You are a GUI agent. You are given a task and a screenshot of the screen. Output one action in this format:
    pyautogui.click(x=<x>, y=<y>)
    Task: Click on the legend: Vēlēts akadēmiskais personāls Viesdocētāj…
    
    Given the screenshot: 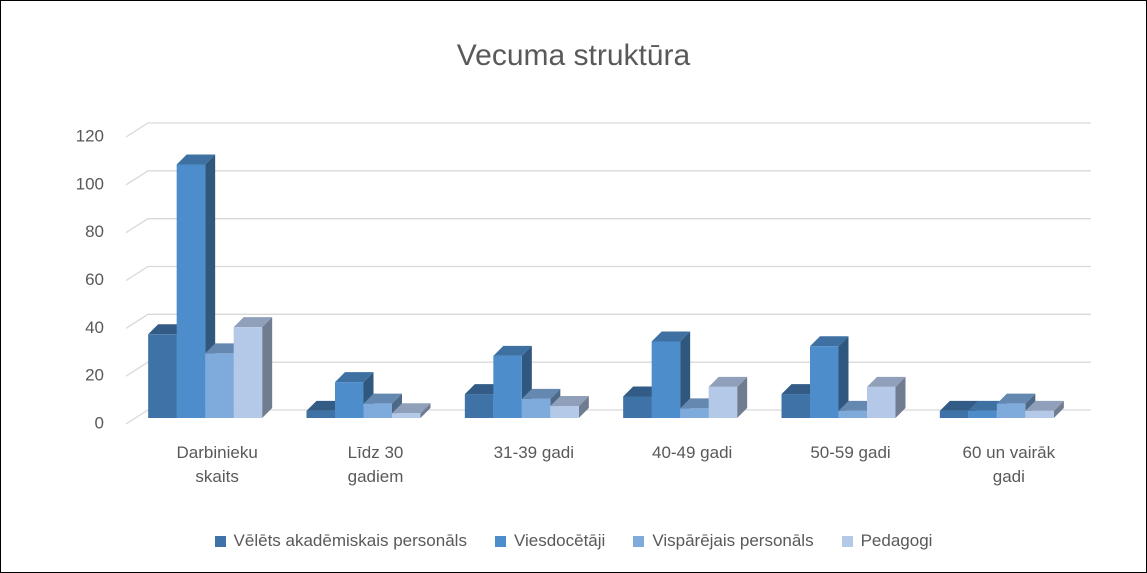 What is the action you would take?
    pyautogui.click(x=573, y=541)
    